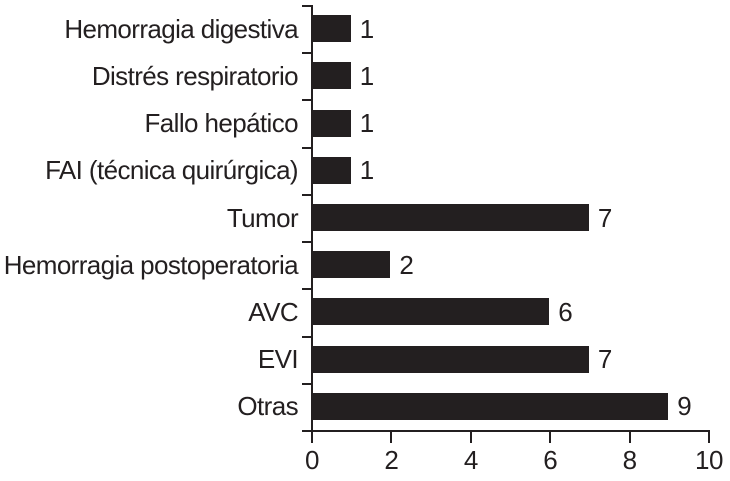  Describe the element at coordinates (312, 218) in the screenshot. I see `y-axis-line` at that location.